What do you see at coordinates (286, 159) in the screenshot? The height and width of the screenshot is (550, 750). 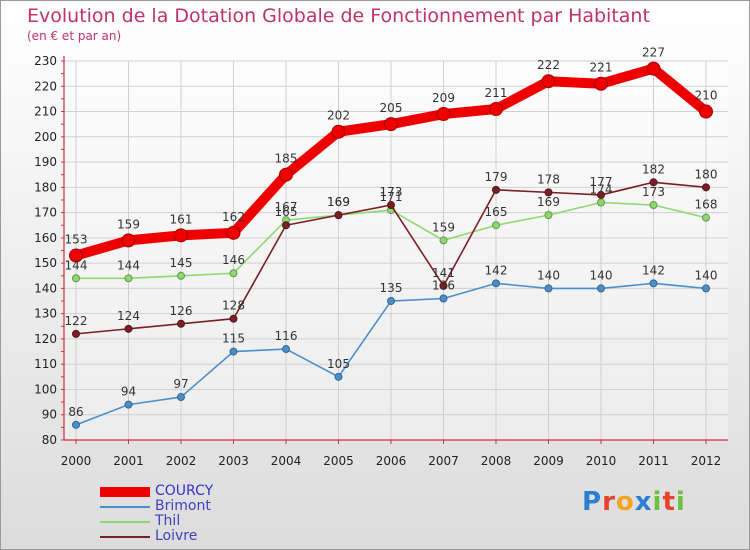 I see `data-label-courcy: 185` at bounding box center [286, 159].